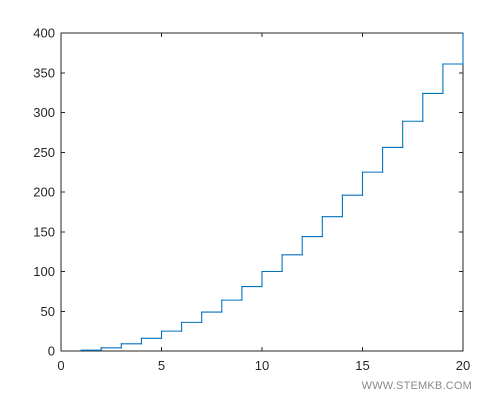 The height and width of the screenshot is (400, 500). What do you see at coordinates (48, 311) in the screenshot?
I see `y-tick-label: 50` at bounding box center [48, 311].